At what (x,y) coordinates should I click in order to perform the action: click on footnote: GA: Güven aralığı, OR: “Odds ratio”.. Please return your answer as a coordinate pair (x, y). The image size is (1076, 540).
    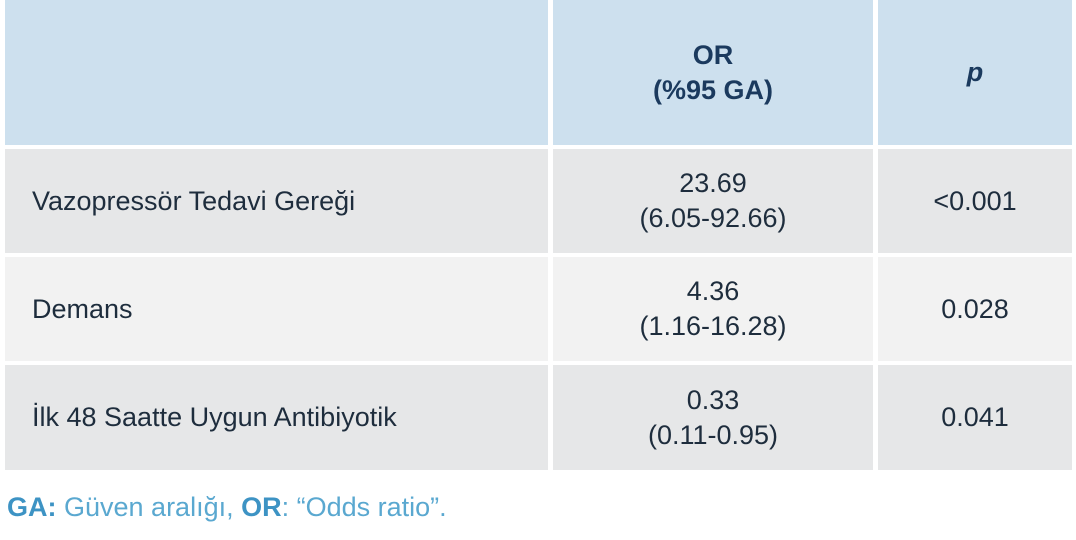
    Looking at the image, I should click on (227, 507).